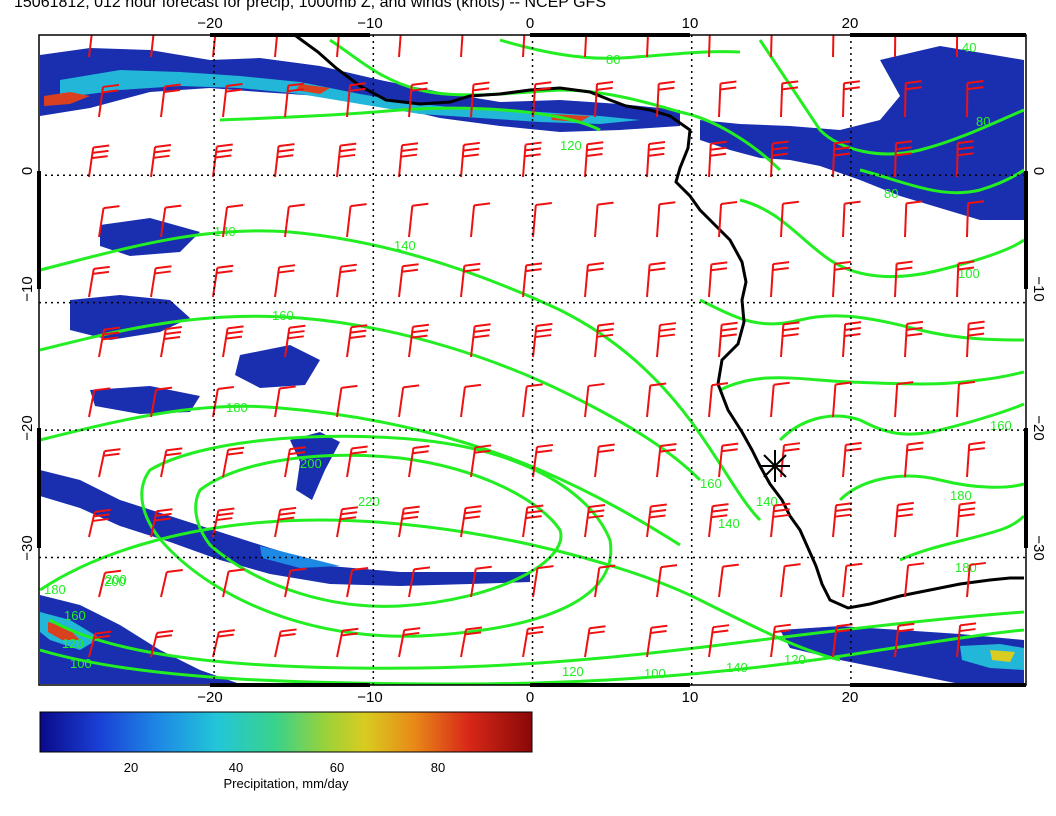 The height and width of the screenshot is (816, 1056). Describe the element at coordinates (1038, 171) in the screenshot. I see `lat-label-right: 0` at that location.